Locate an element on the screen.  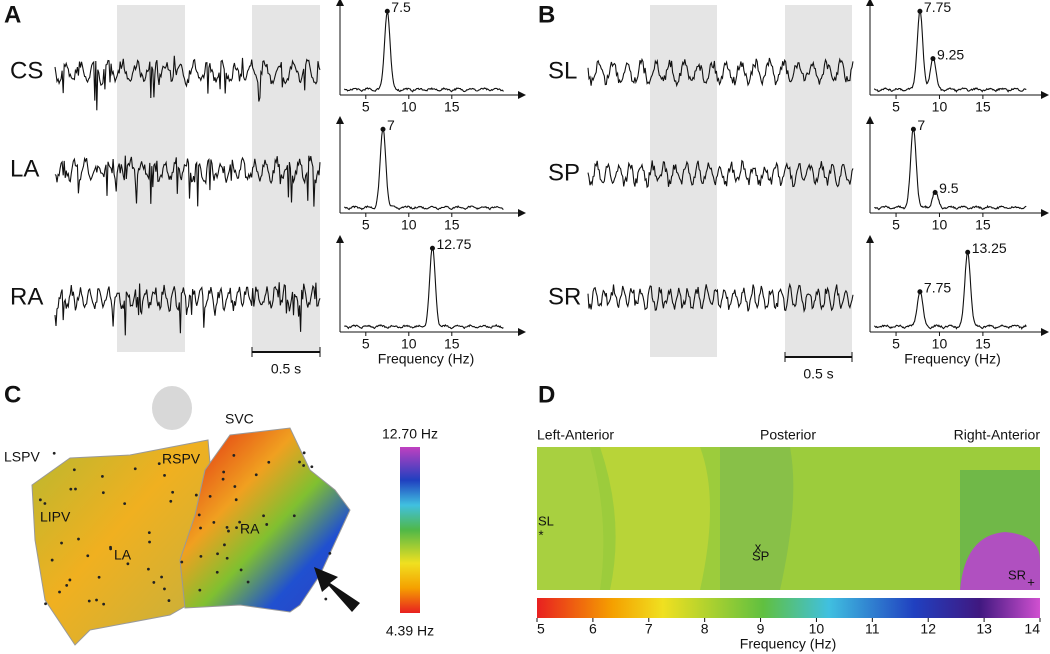
site-marker: x is located at coordinates (758, 546).